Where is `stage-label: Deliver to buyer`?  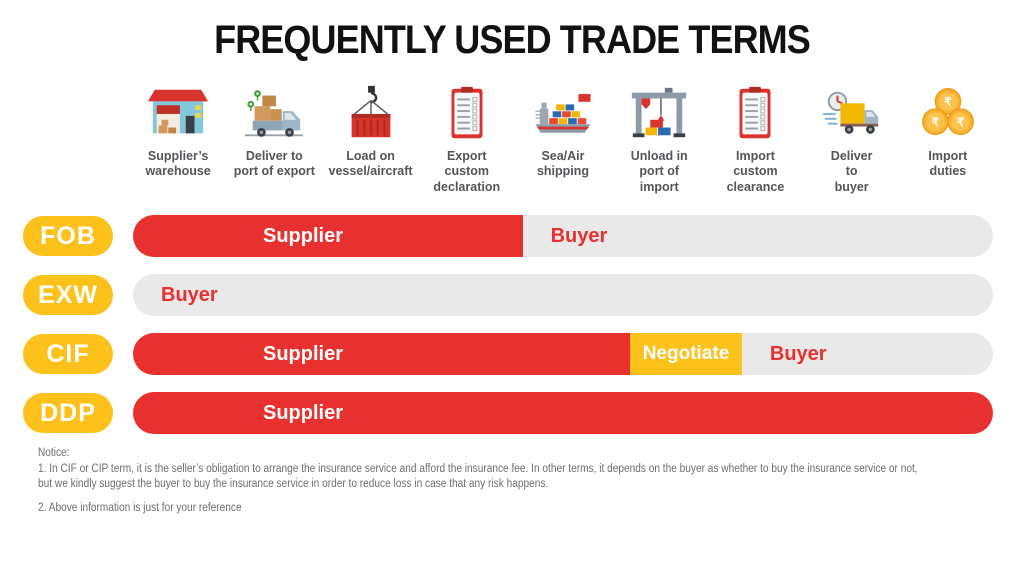 stage-label: Deliver to buyer is located at coordinates (851, 171).